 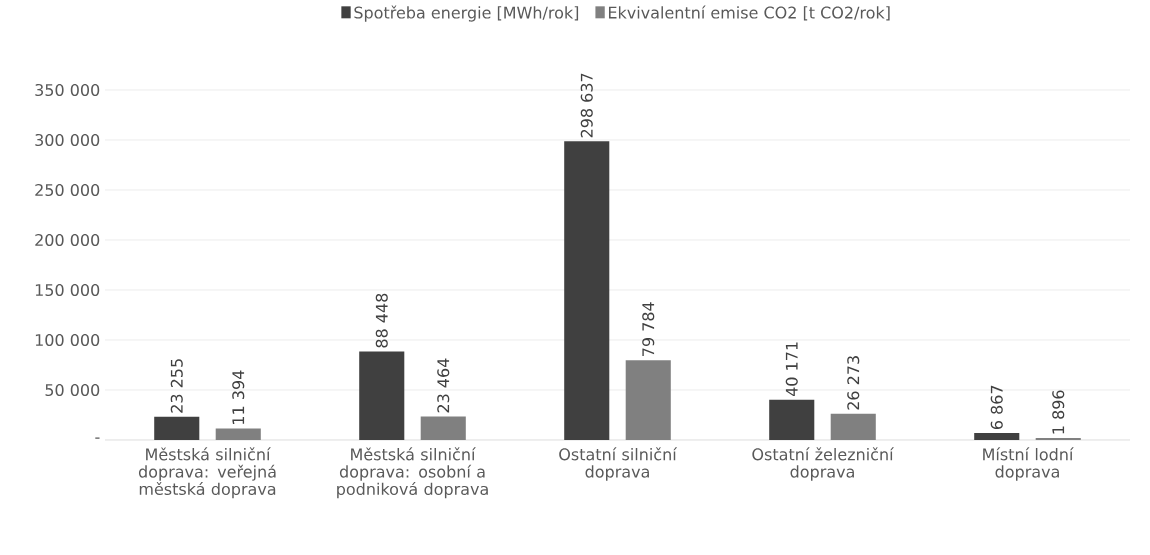 What do you see at coordinates (791, 369) in the screenshot?
I see `data-label: 40 171` at bounding box center [791, 369].